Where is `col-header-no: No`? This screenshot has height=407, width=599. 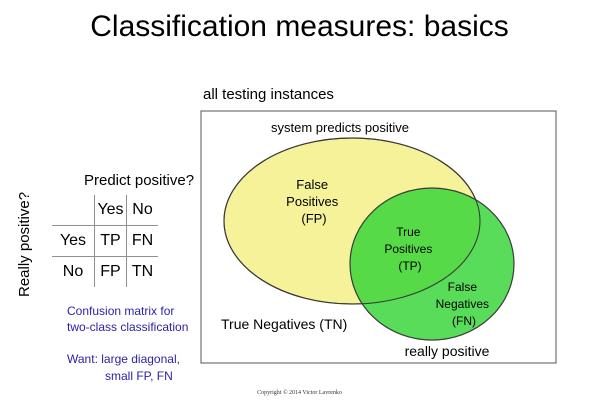 col-header-no: No is located at coordinates (142, 210).